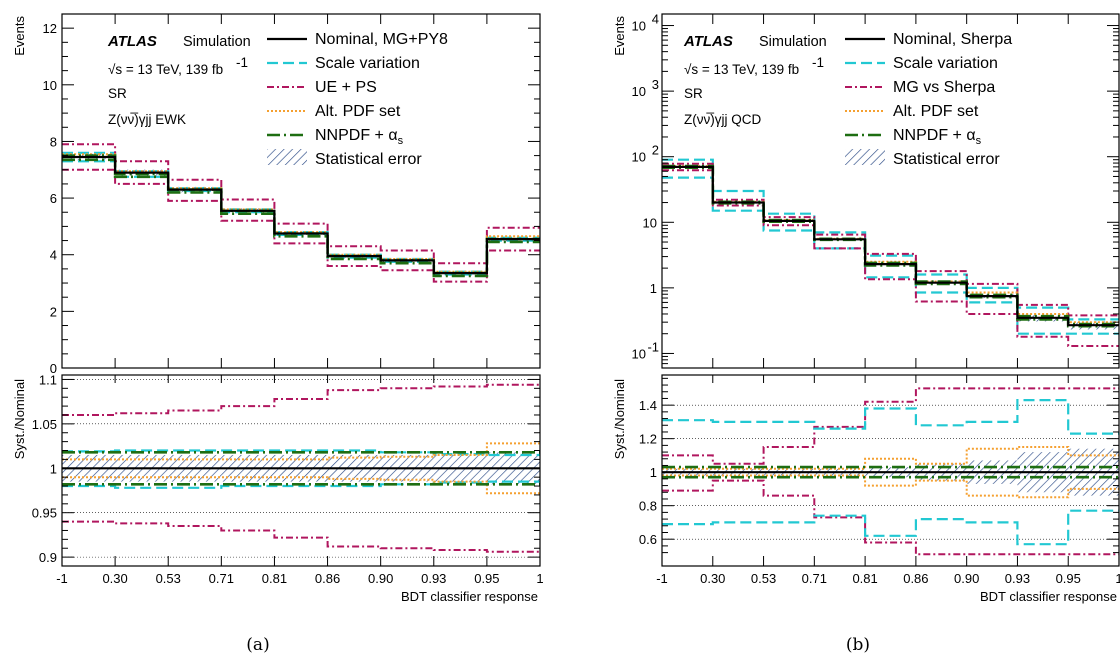 The height and width of the screenshot is (665, 1120). Describe the element at coordinates (53, 141) in the screenshot. I see `y-tick-label: 8` at that location.